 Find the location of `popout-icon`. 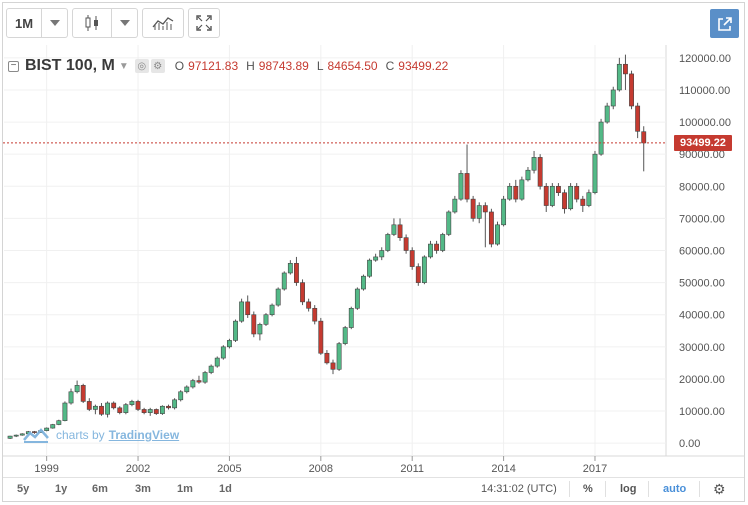

popout-icon is located at coordinates (724, 23).